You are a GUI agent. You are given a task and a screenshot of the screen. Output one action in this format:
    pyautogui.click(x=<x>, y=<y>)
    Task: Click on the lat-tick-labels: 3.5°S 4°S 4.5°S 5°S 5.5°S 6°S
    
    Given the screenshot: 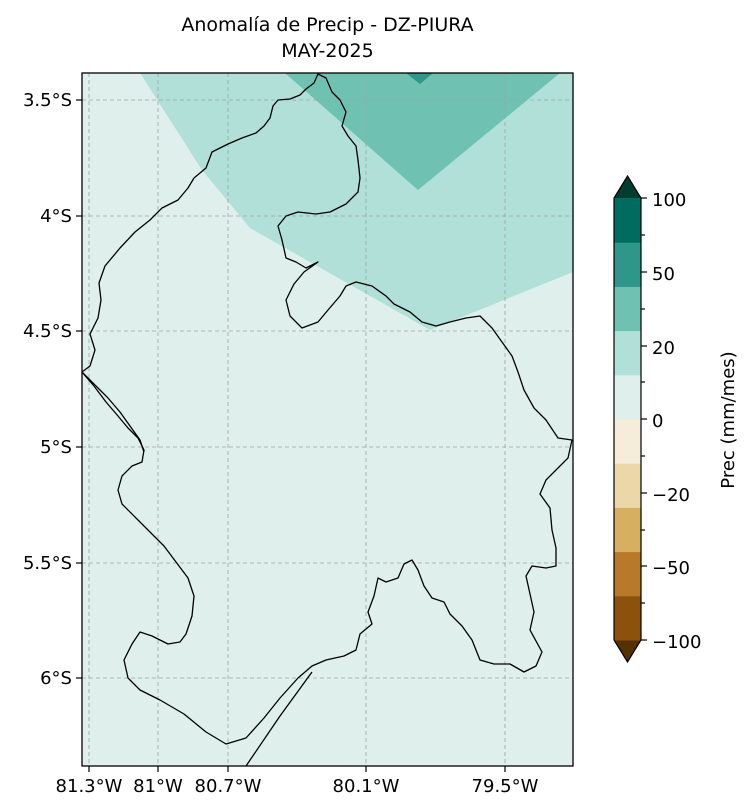 What is the action you would take?
    pyautogui.click(x=47, y=389)
    